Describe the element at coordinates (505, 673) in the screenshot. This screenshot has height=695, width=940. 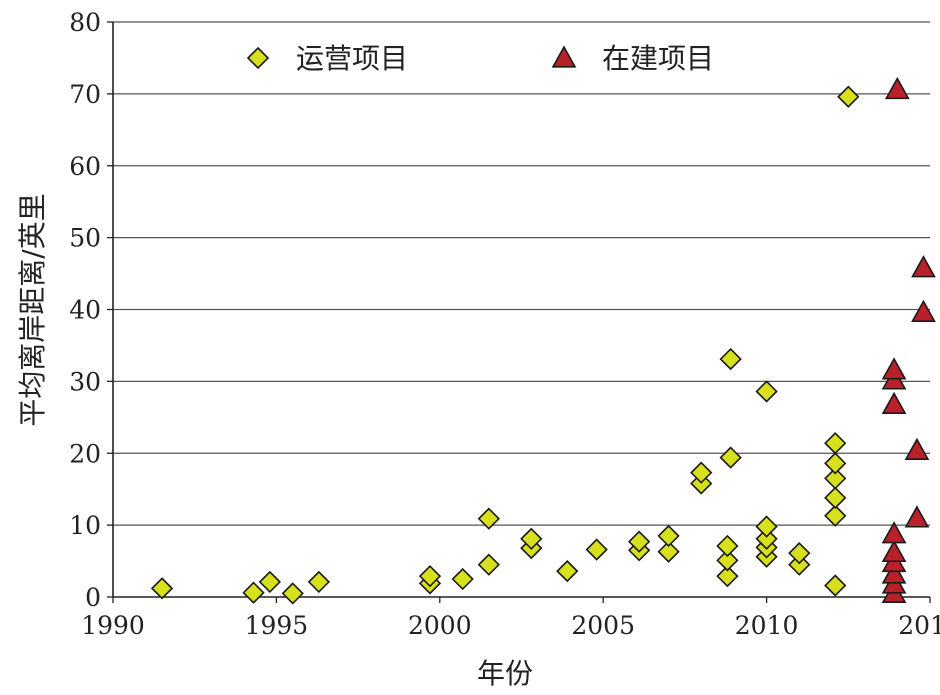
I see `x-axis-title: 年份` at that location.